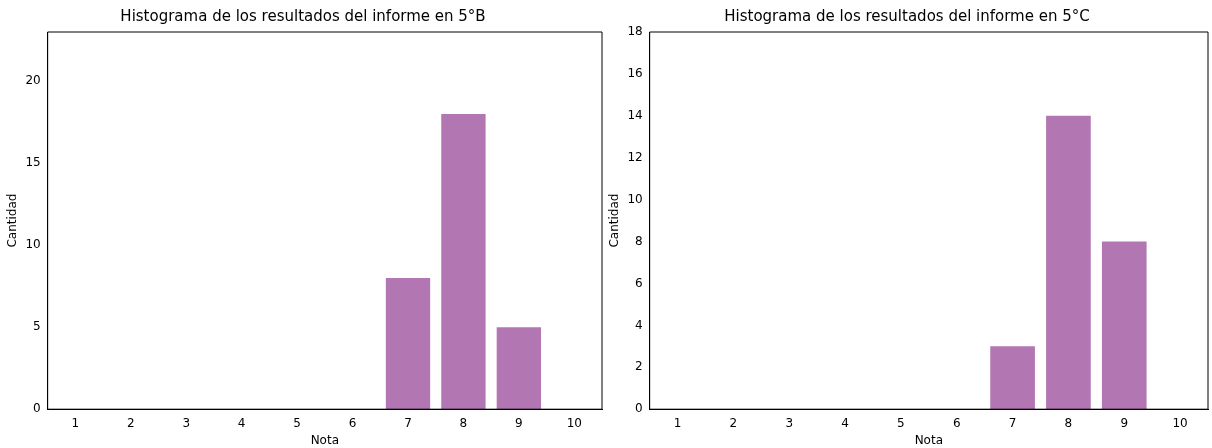  I want to click on y-tick-label: 15, so click(33, 162).